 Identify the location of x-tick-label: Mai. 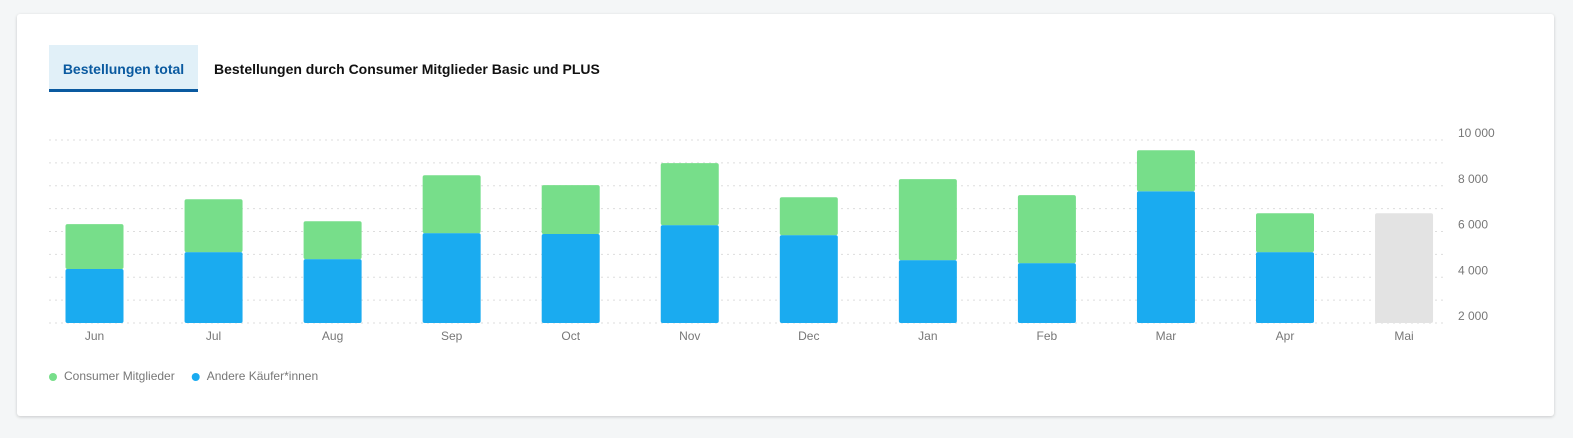
(1403, 336).